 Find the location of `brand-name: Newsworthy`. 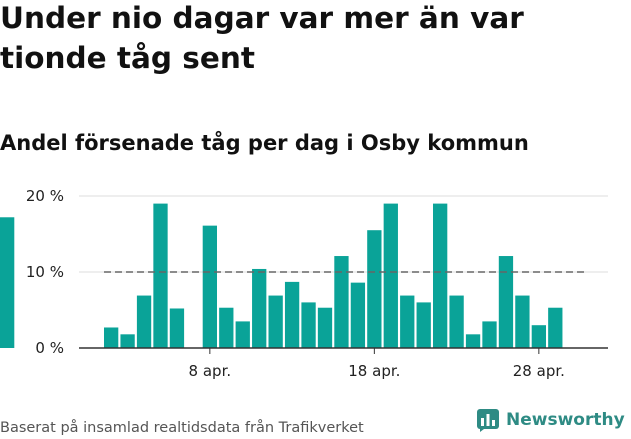

brand-name: Newsworthy is located at coordinates (565, 420).